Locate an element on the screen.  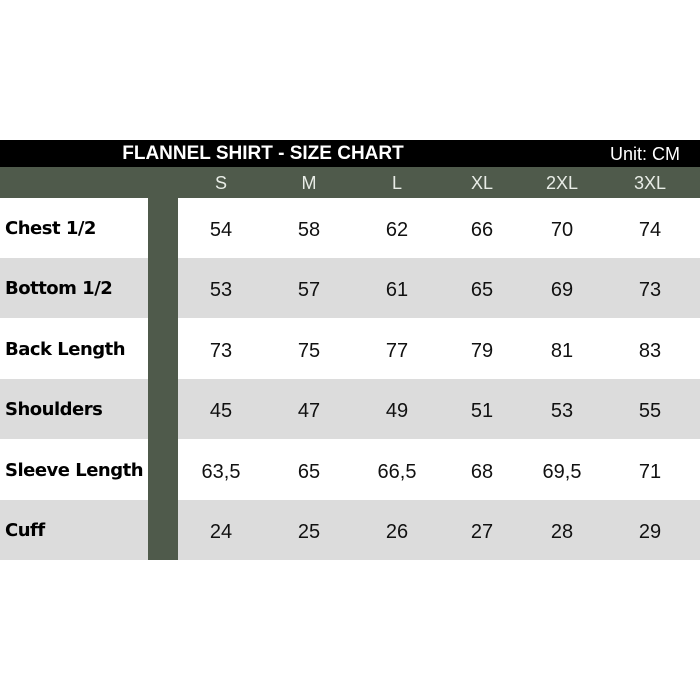
cell-value: 54 is located at coordinates (221, 230).